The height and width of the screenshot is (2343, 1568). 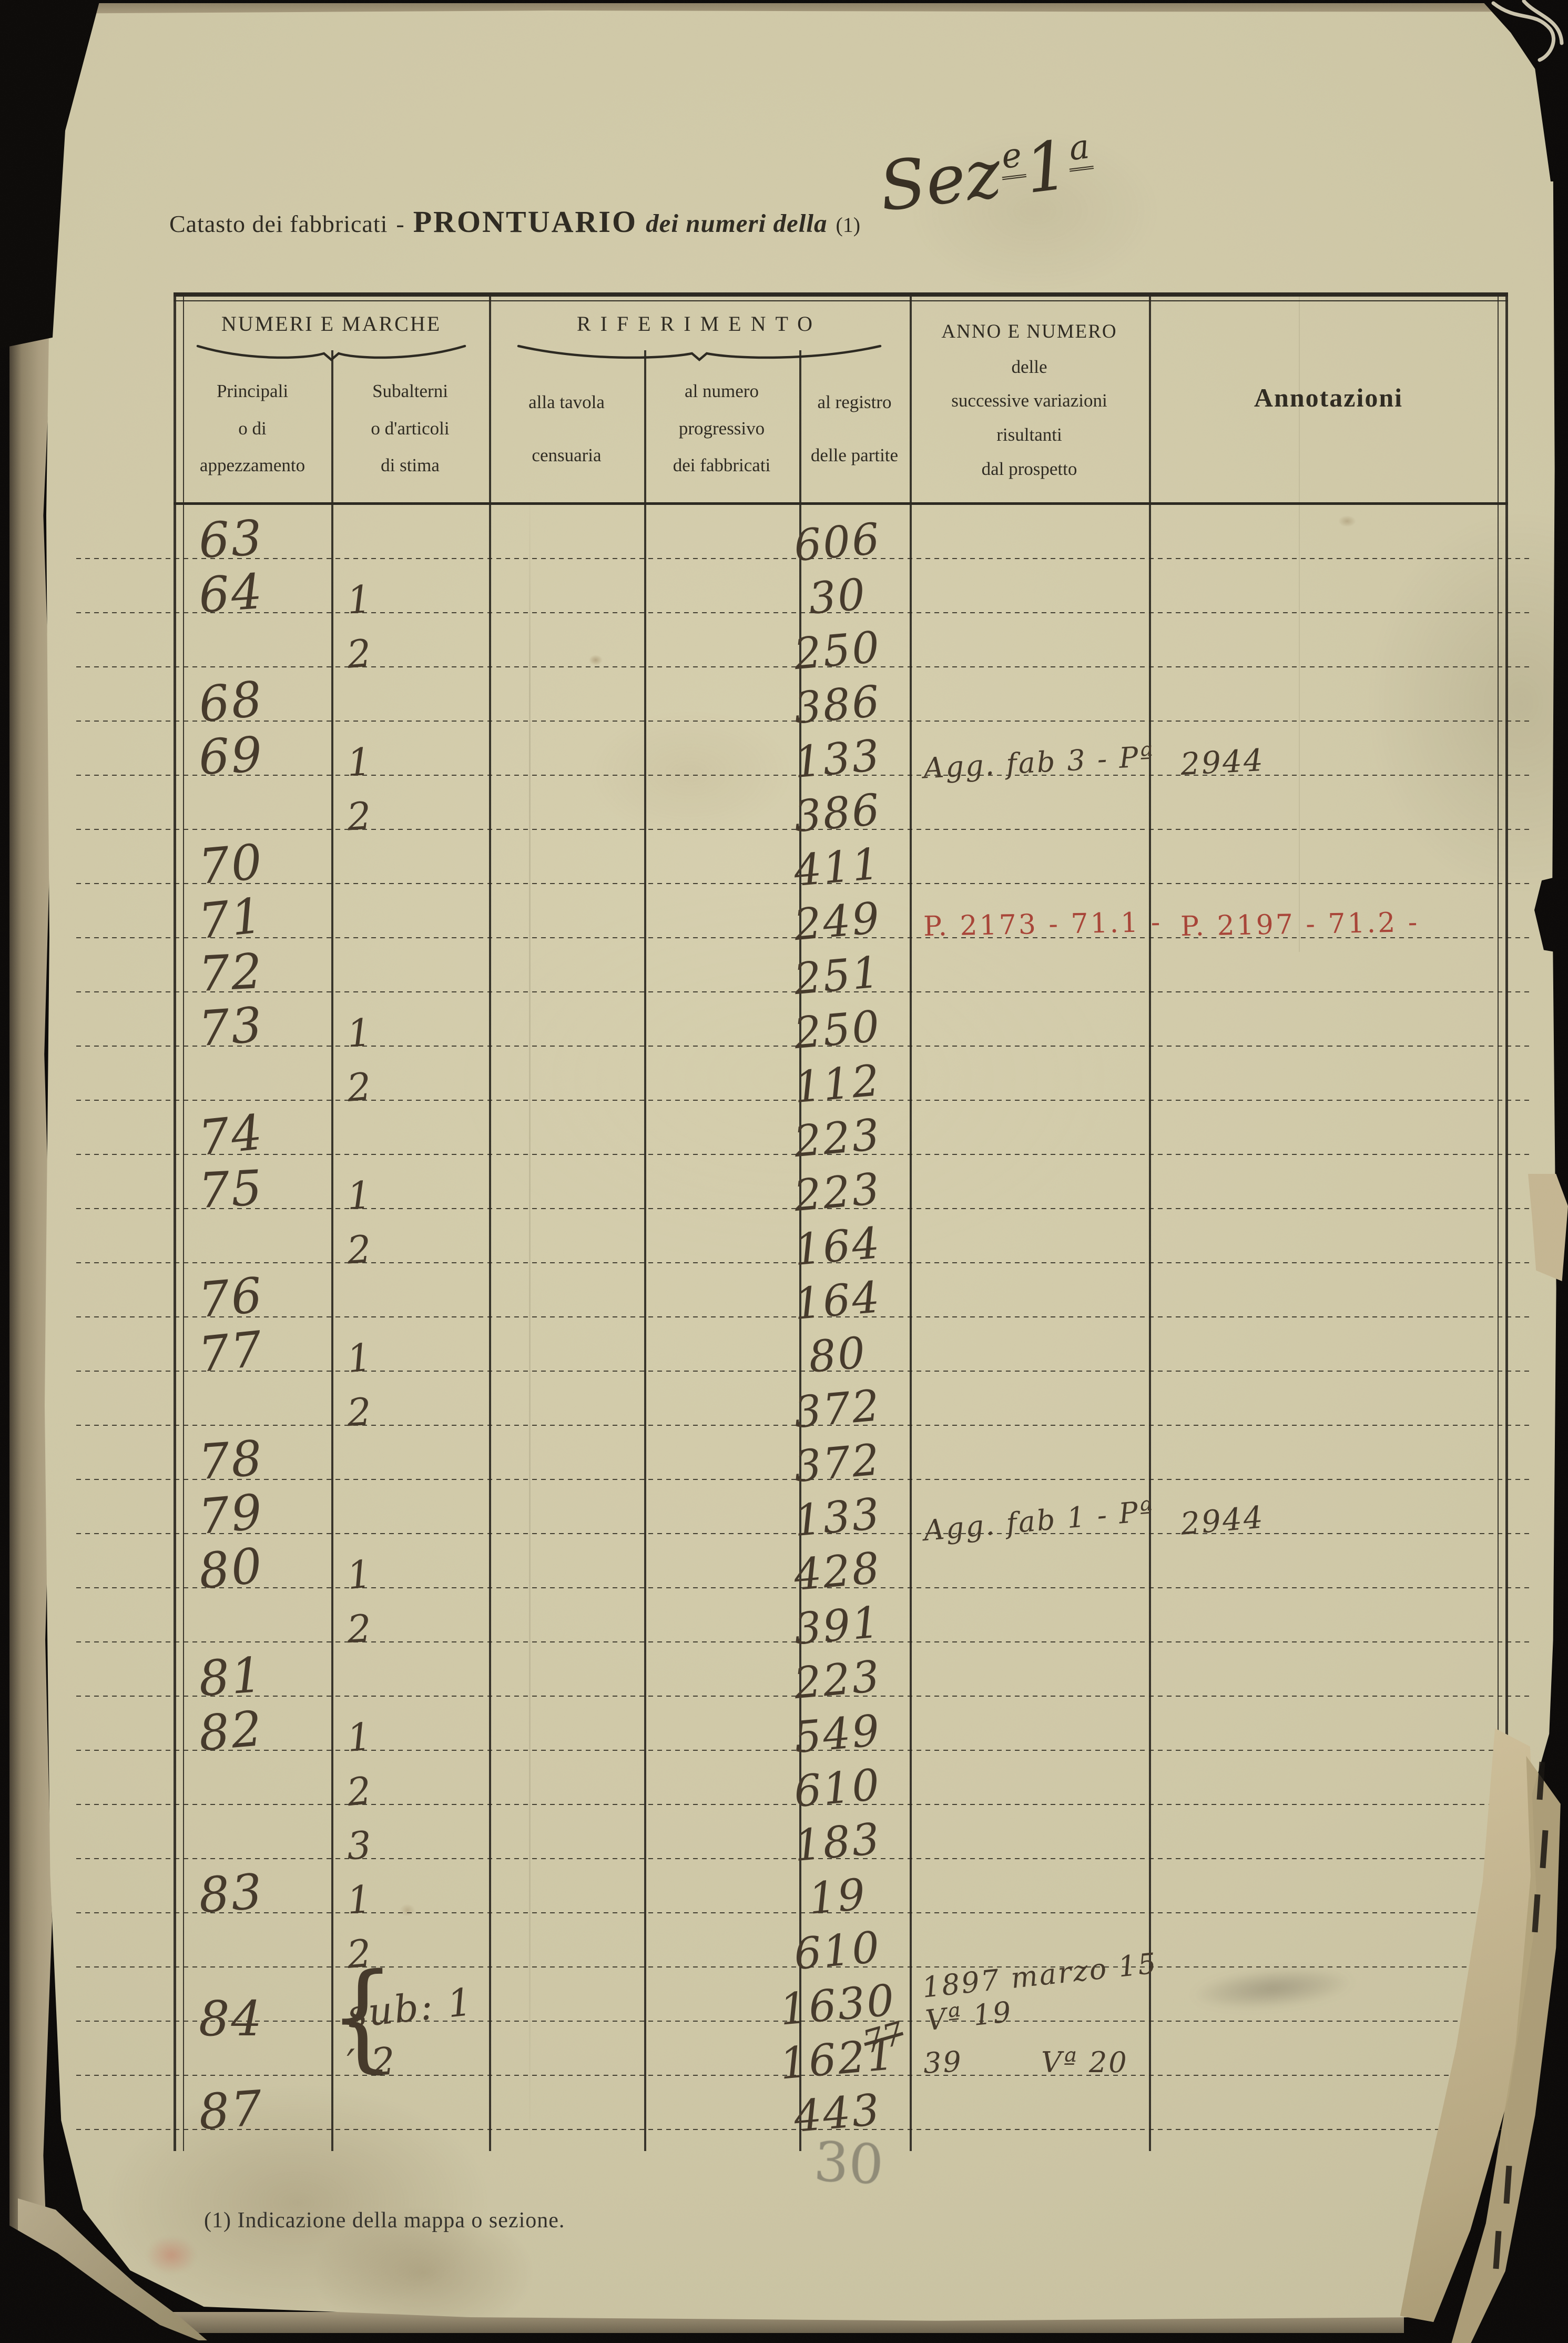 What do you see at coordinates (854, 1891) in the screenshot?
I see `cell-r: 19` at bounding box center [854, 1891].